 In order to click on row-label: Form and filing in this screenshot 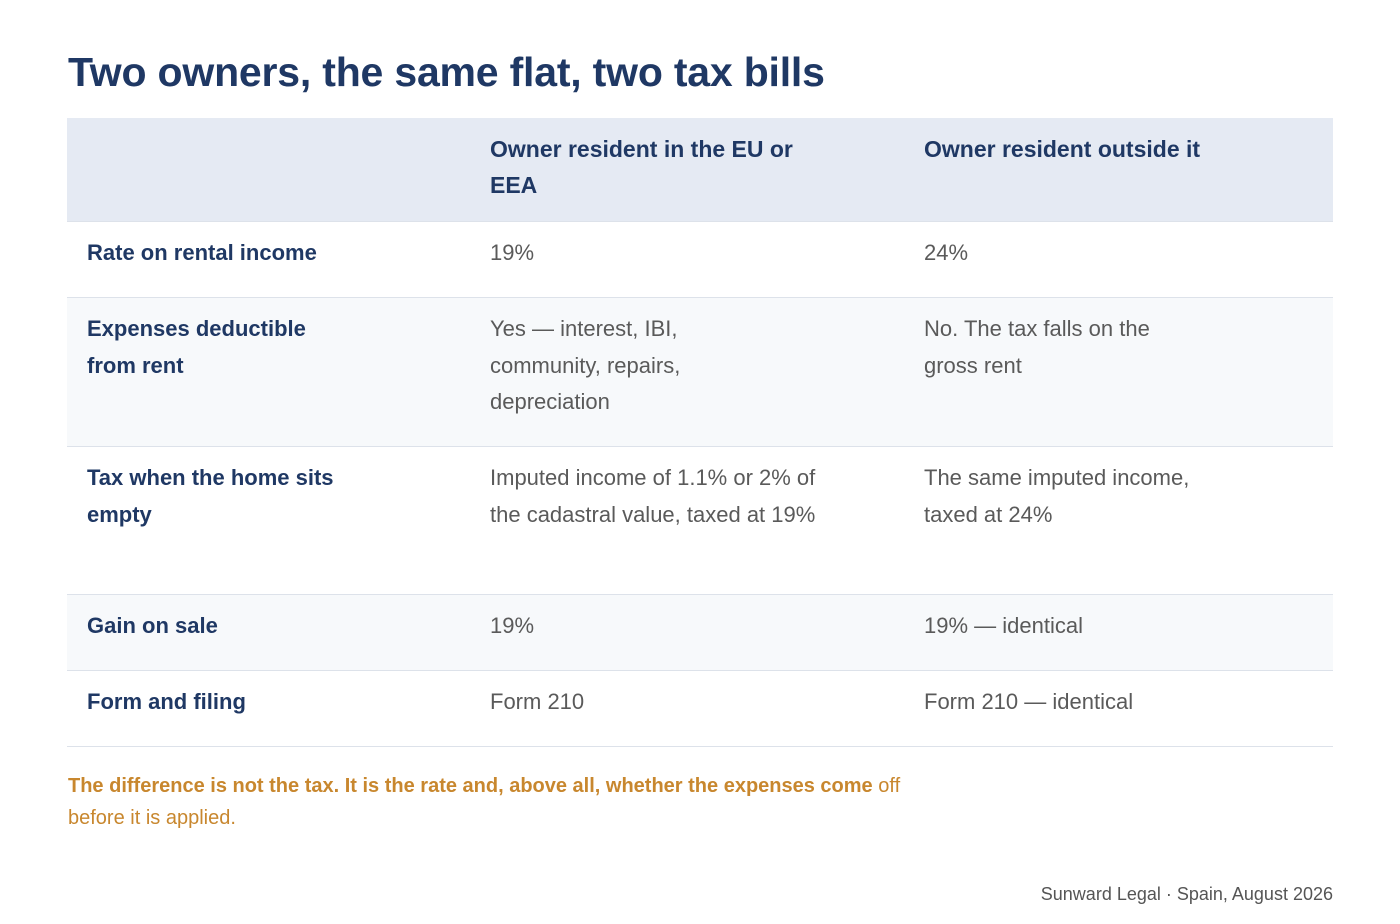, I will do `click(166, 701)`.